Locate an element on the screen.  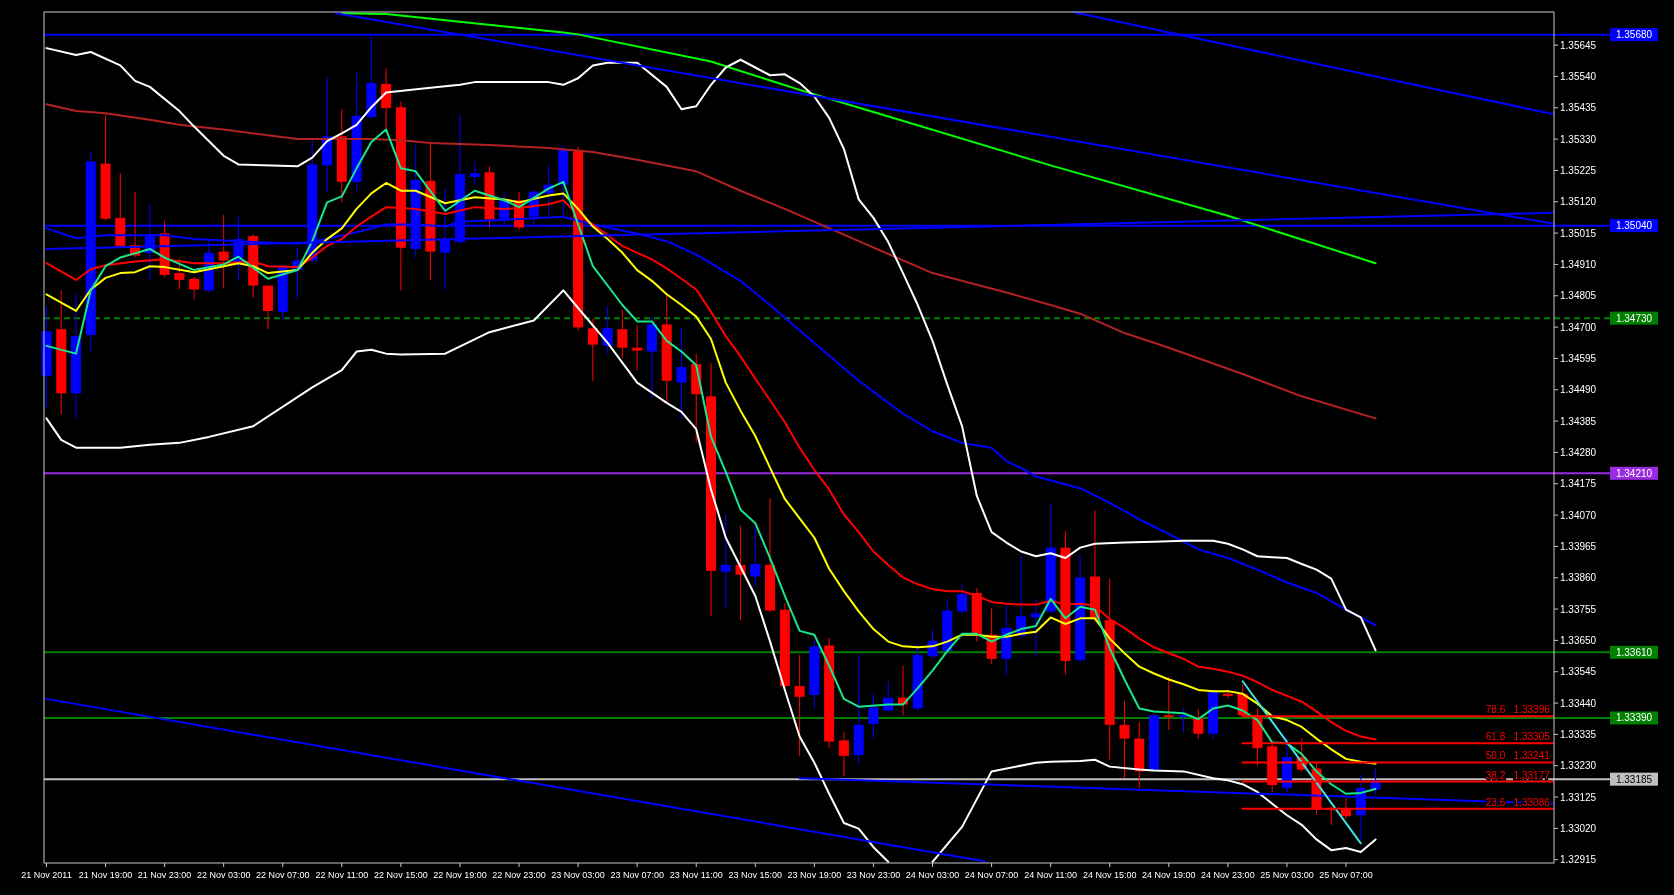
x-tick-label: 23 Nov 23:00 is located at coordinates (873, 875).